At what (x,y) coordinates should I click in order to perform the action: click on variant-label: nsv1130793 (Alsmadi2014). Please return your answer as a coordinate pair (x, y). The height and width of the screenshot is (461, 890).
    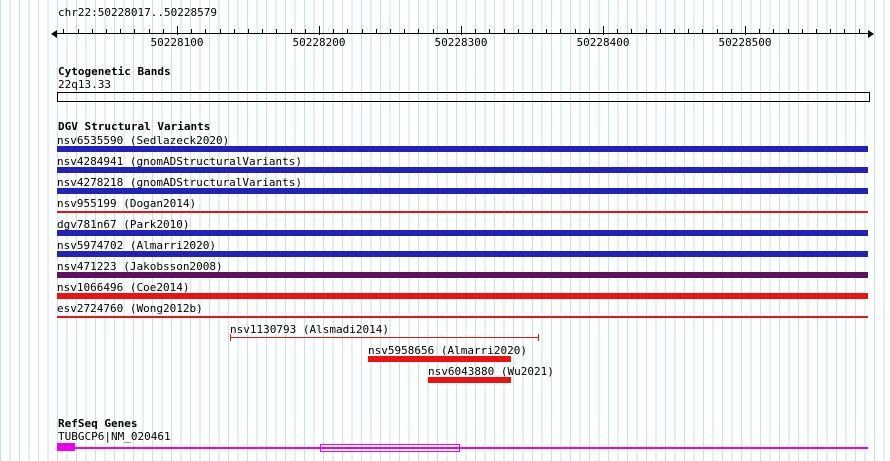
    Looking at the image, I should click on (309, 329).